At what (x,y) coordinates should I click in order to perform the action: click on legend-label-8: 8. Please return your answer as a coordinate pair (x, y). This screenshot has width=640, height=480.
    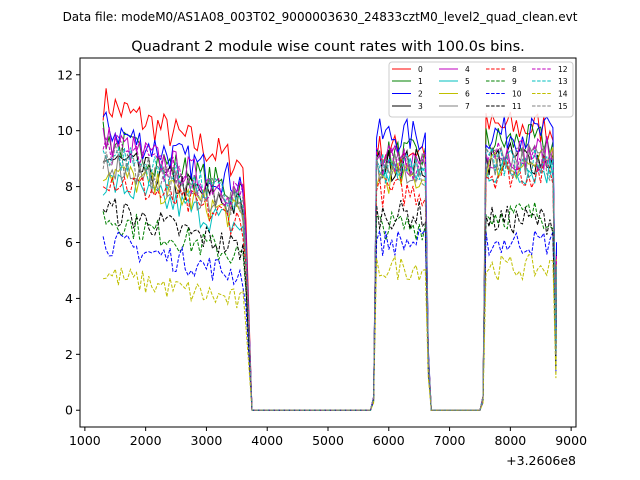
    Looking at the image, I should click on (514, 69).